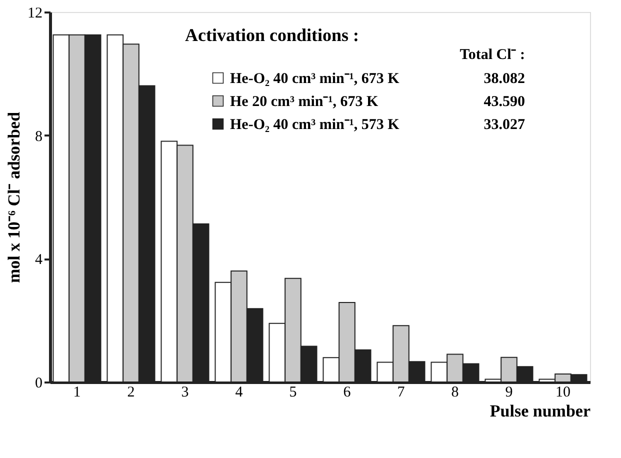 This screenshot has height=458, width=621. Describe the element at coordinates (504, 102) in the screenshot. I see `annotation: 43.590` at that location.